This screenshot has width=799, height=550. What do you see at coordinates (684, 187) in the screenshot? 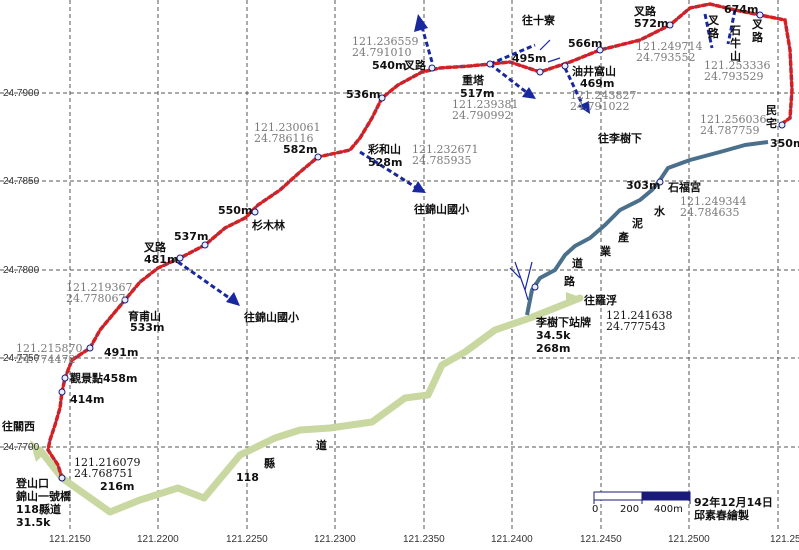
I see `shifu-gong: 石福宮` at bounding box center [684, 187].